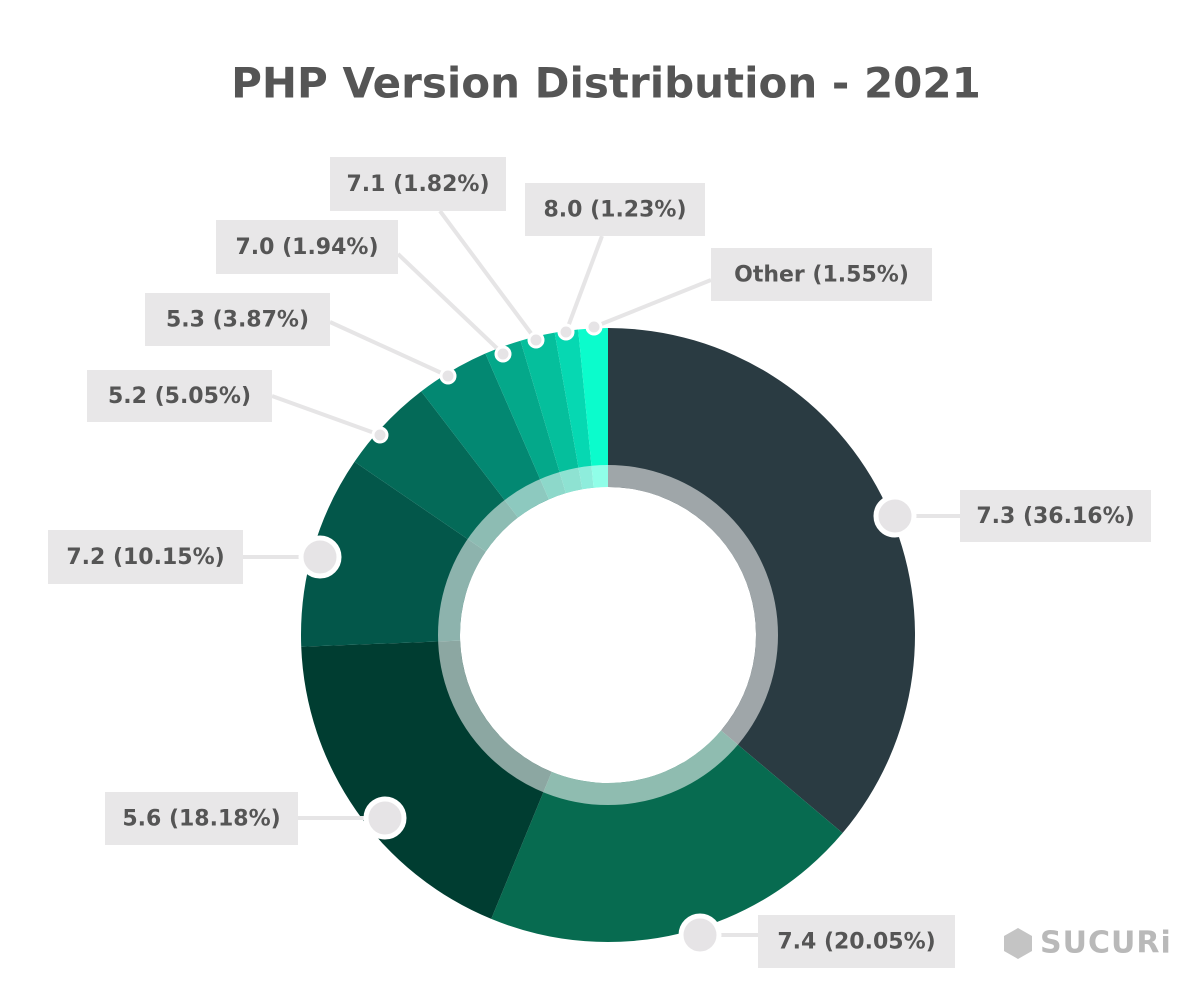 This screenshot has width=1200, height=1000. I want to click on data-label: Other (1.55%), so click(821, 275).